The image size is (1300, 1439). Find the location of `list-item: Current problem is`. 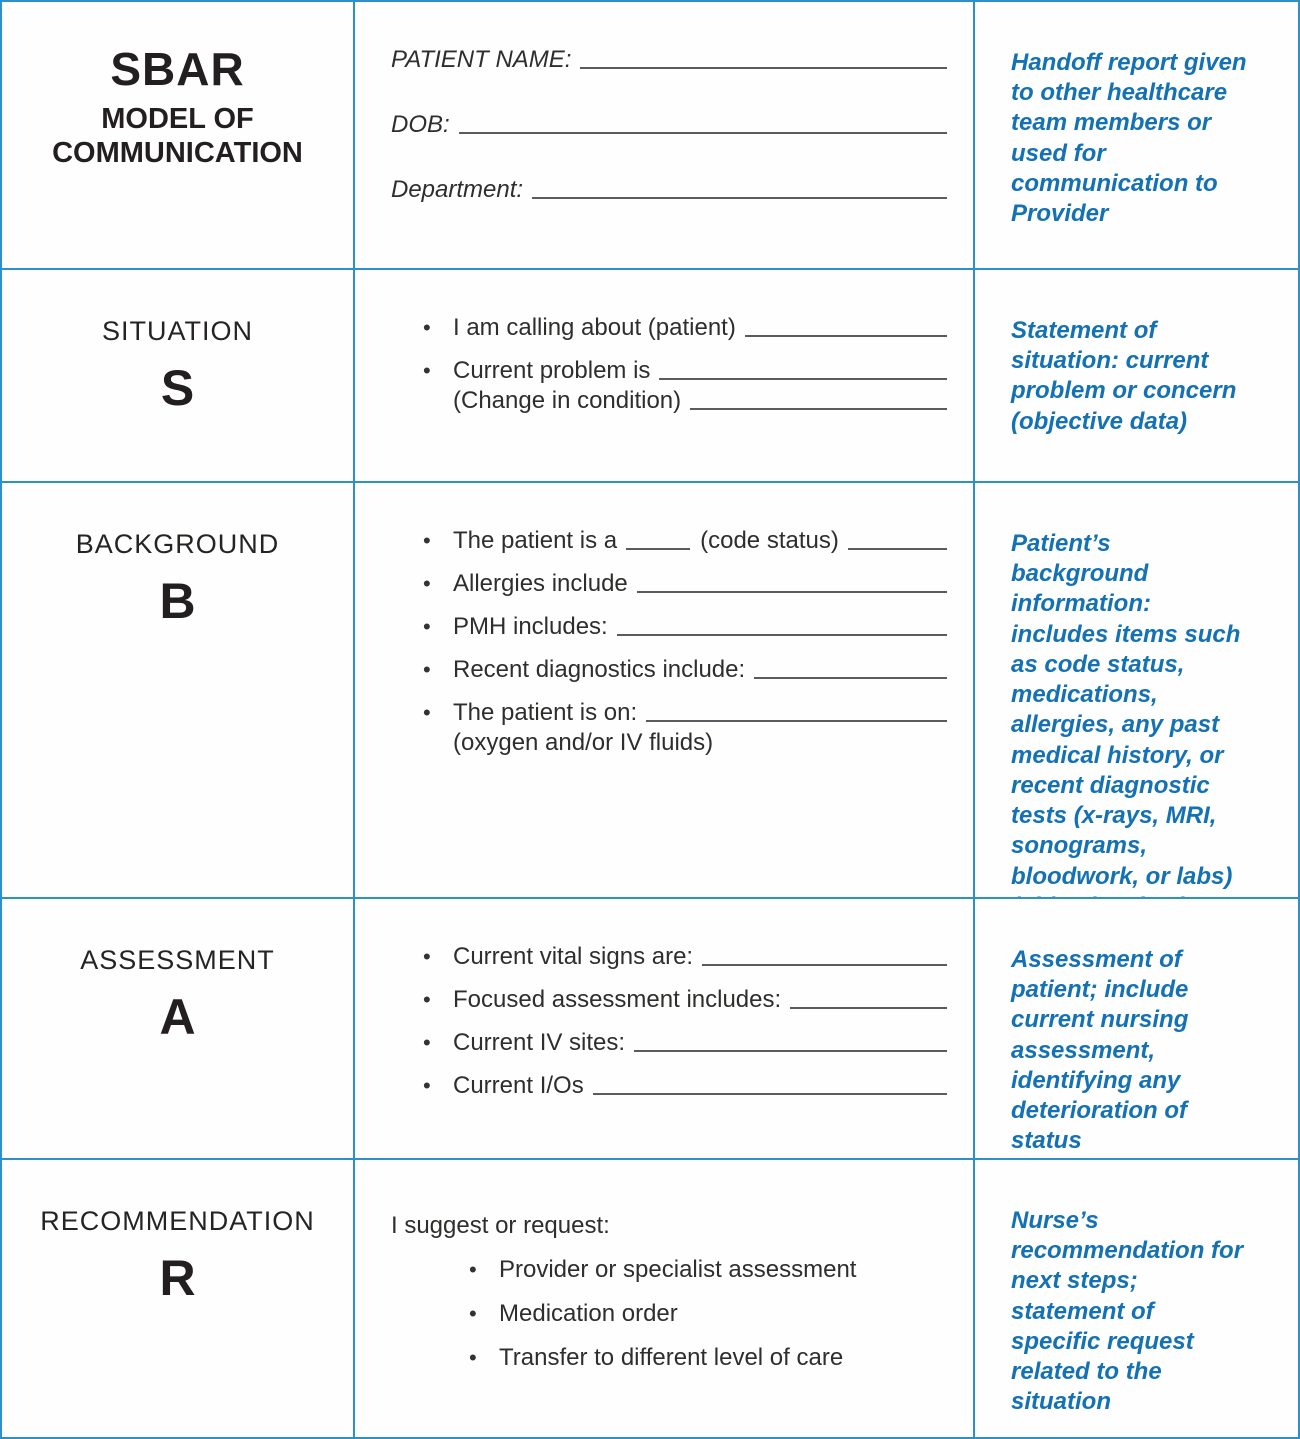

list-item: Current problem is is located at coordinates (685, 371).